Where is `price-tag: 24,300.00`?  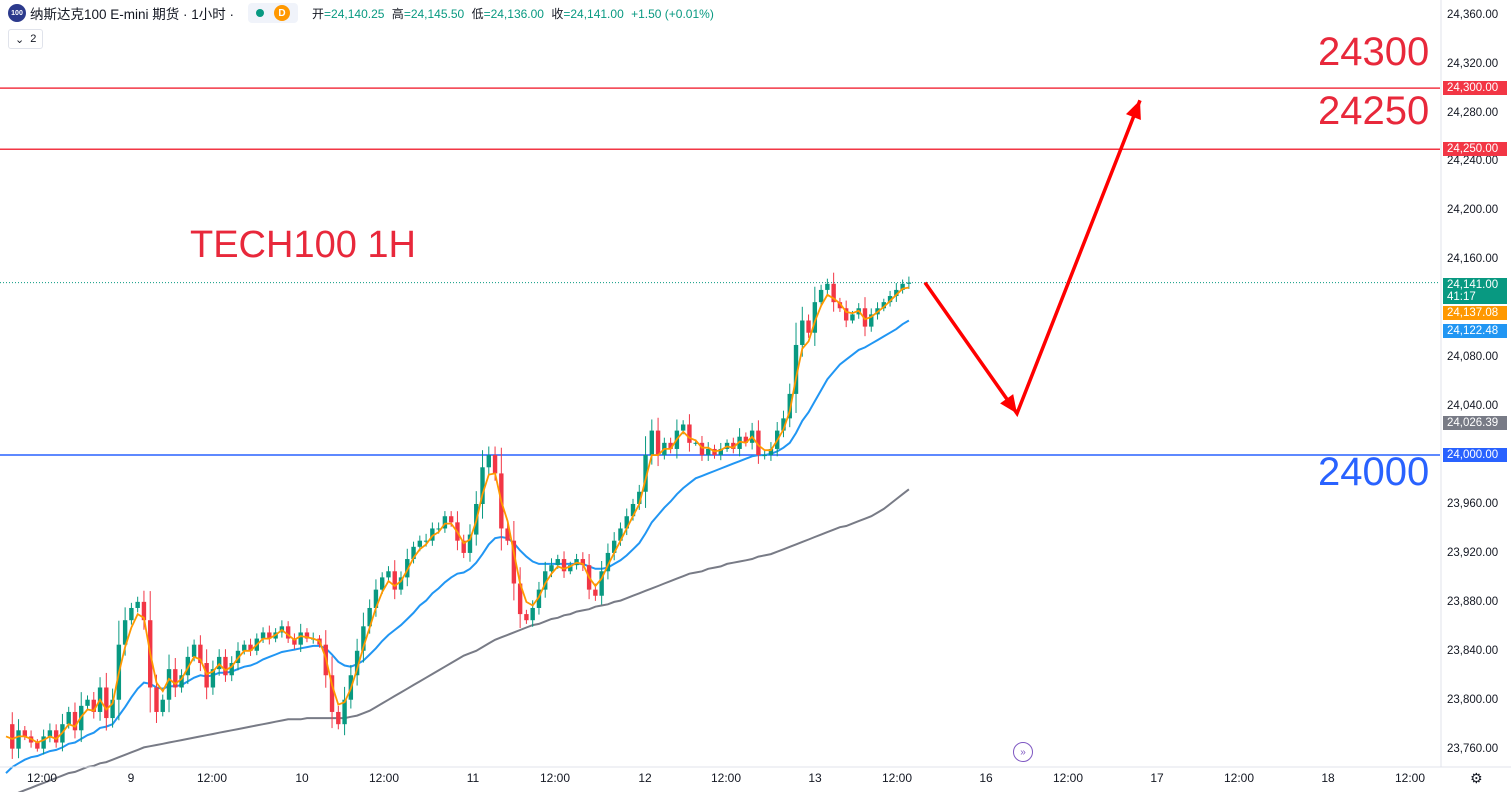
price-tag: 24,300.00 is located at coordinates (1475, 88).